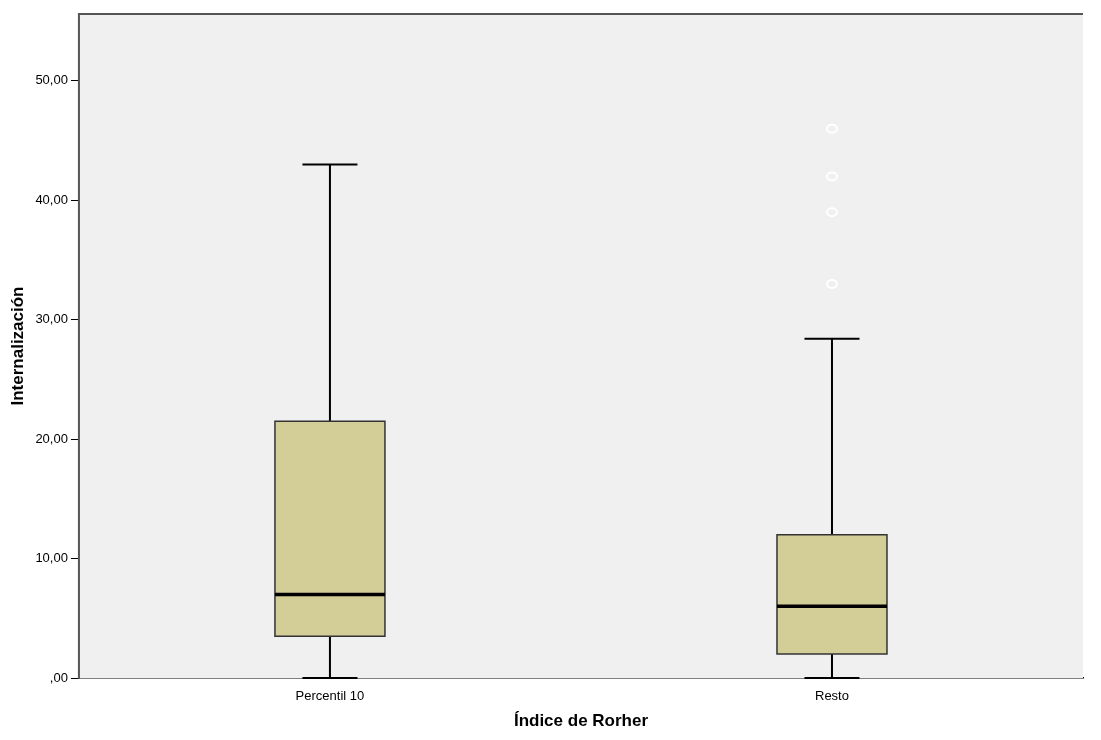 This screenshot has width=1101, height=740. Describe the element at coordinates (832, 696) in the screenshot. I see `x-tick-label: Resto` at that location.